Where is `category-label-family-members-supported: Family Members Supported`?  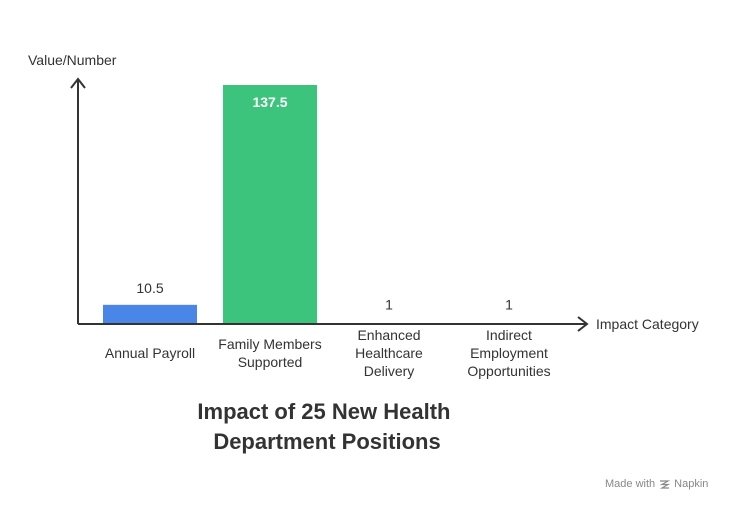
category-label-family-members-supported: Family Members Supported is located at coordinates (269, 353).